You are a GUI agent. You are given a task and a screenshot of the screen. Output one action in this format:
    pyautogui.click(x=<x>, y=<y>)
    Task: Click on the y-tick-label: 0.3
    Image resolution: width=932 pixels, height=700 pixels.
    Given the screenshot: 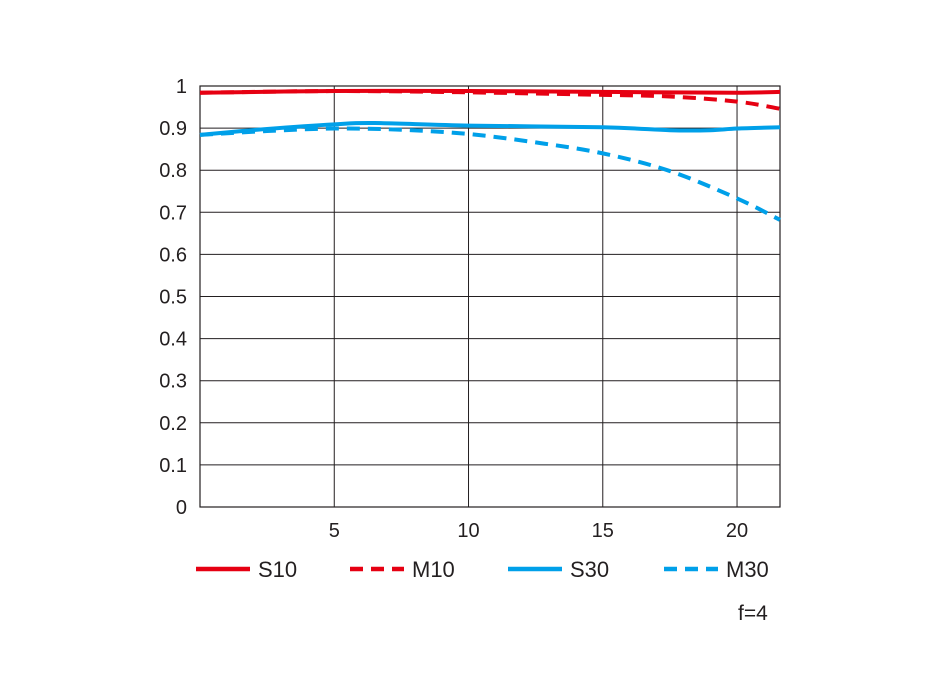 What is the action you would take?
    pyautogui.click(x=173, y=382)
    